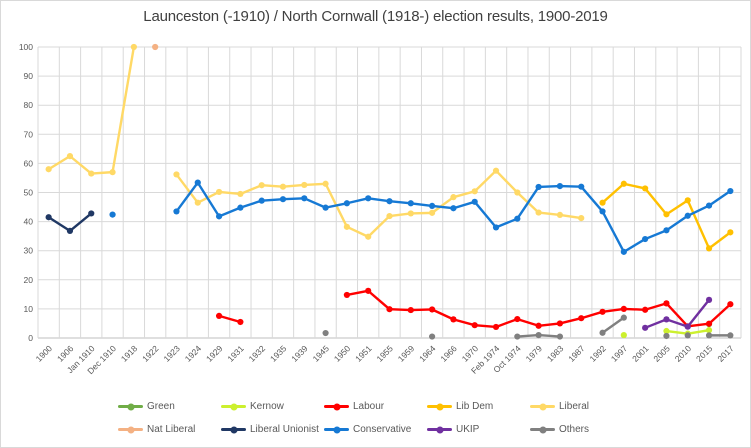  What do you see at coordinates (574, 429) in the screenshot?
I see `legend-label: Others` at bounding box center [574, 429].